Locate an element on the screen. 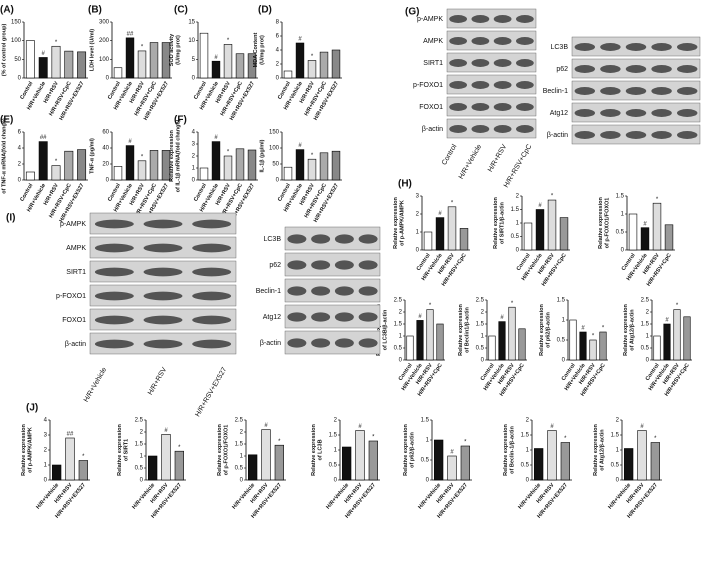 The width and height of the screenshot is (709, 570). y-axis-title: (U/mg prot) is located at coordinates (178, 50).